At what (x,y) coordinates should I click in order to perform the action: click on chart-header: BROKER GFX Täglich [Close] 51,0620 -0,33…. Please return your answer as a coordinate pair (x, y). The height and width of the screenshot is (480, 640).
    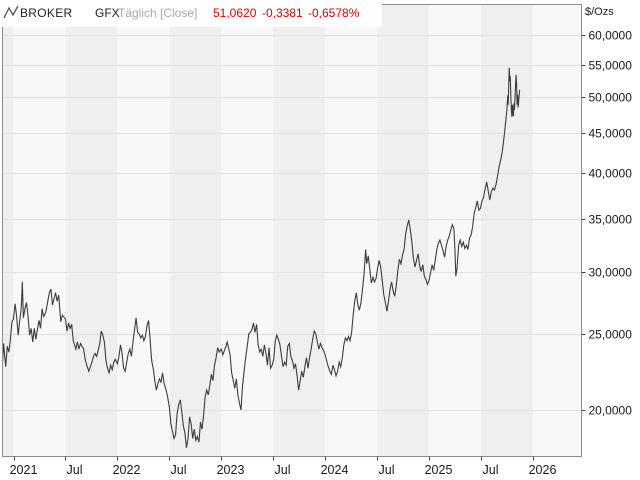
    Looking at the image, I should click on (191, 13).